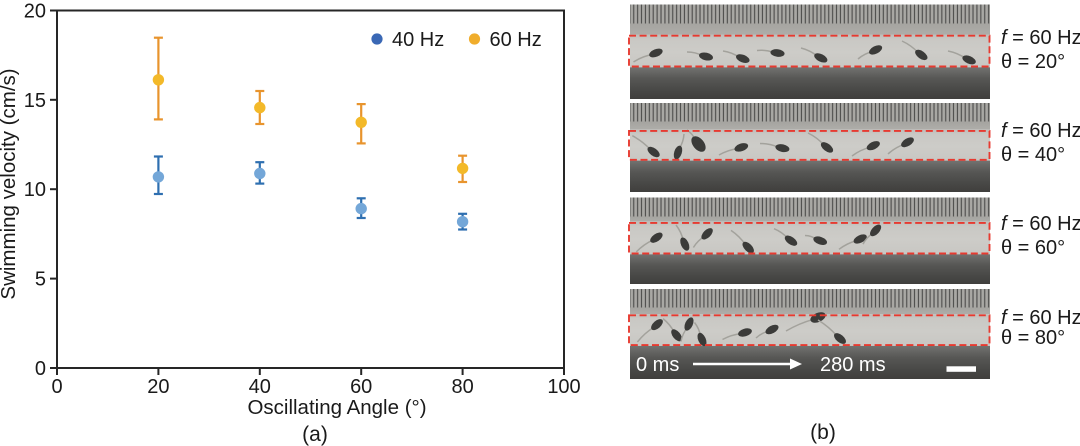  I want to click on svg-text: 80, so click(462, 387).